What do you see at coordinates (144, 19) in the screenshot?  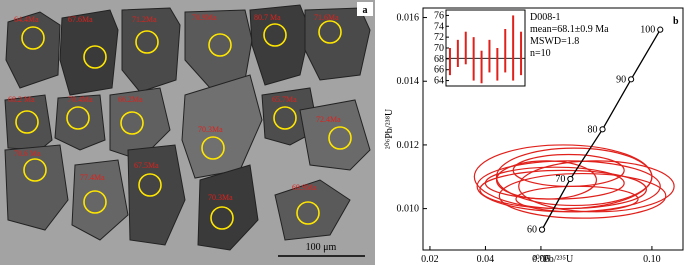 I see `age-label: 71.2Ma` at bounding box center [144, 19].